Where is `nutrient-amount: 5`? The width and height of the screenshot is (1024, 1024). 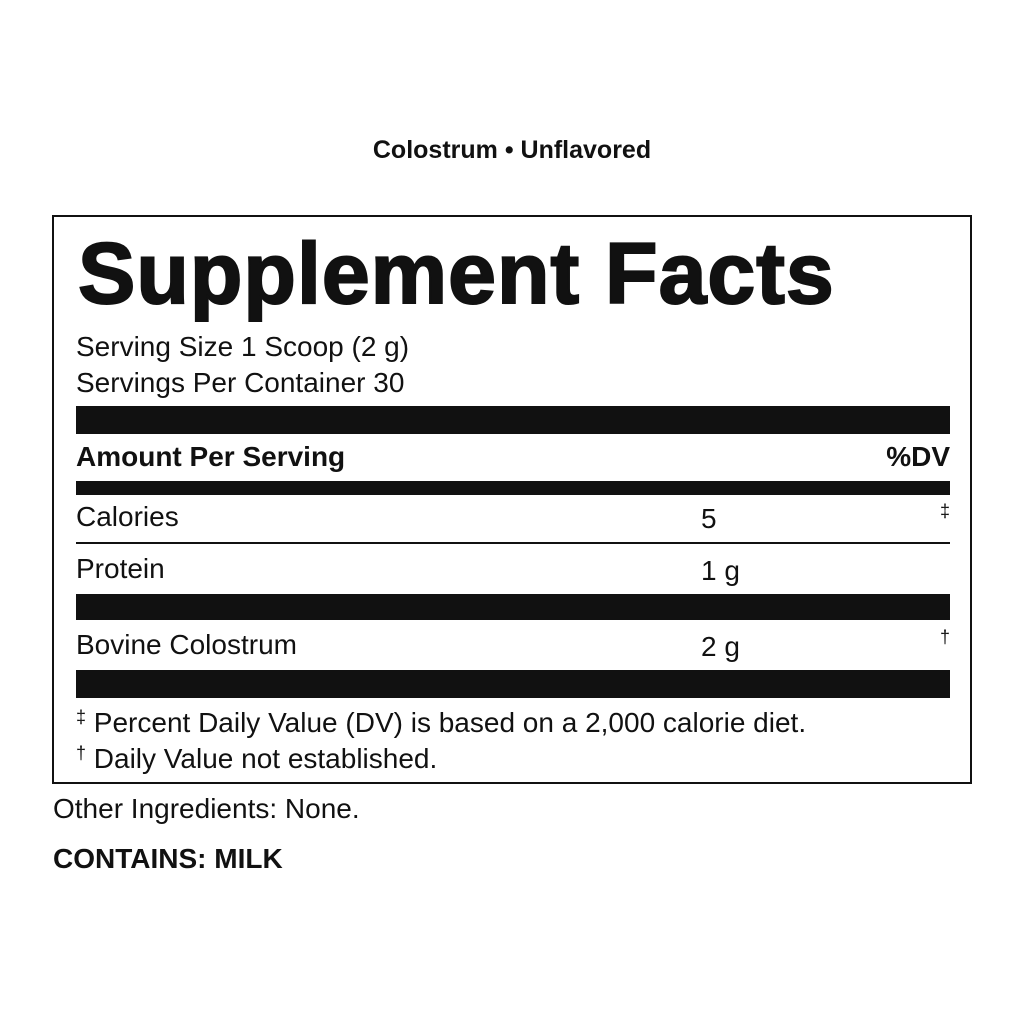
nutrient-amount: 5 is located at coordinates (709, 518).